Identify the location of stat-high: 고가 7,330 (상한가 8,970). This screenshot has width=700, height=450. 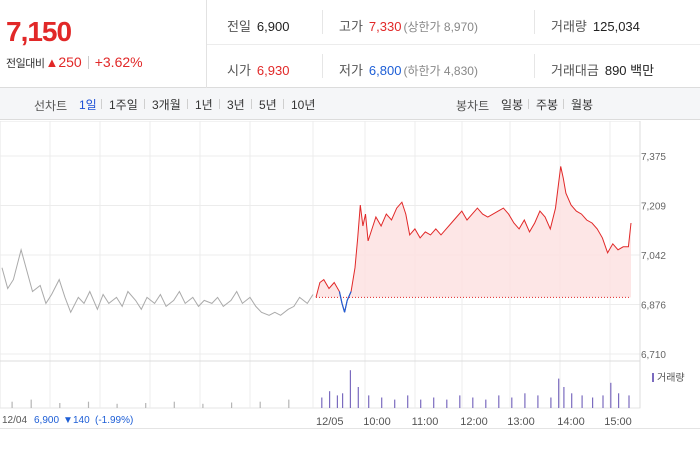
(408, 25).